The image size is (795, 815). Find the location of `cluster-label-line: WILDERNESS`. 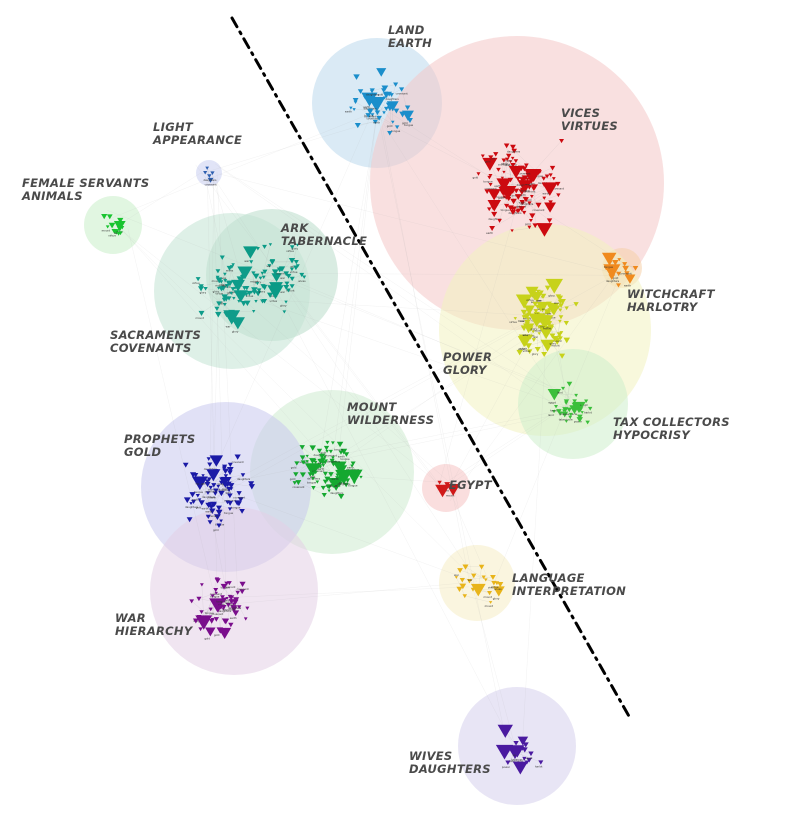

cluster-label-line: WILDERNESS is located at coordinates (390, 420).